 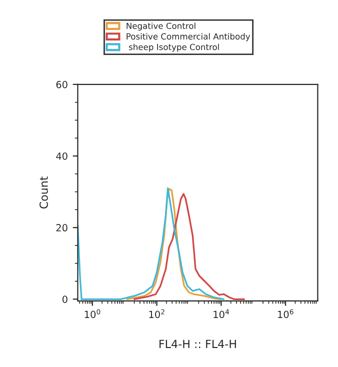 I want to click on x-tick-label: 10$^{6}$, so click(x=286, y=313).